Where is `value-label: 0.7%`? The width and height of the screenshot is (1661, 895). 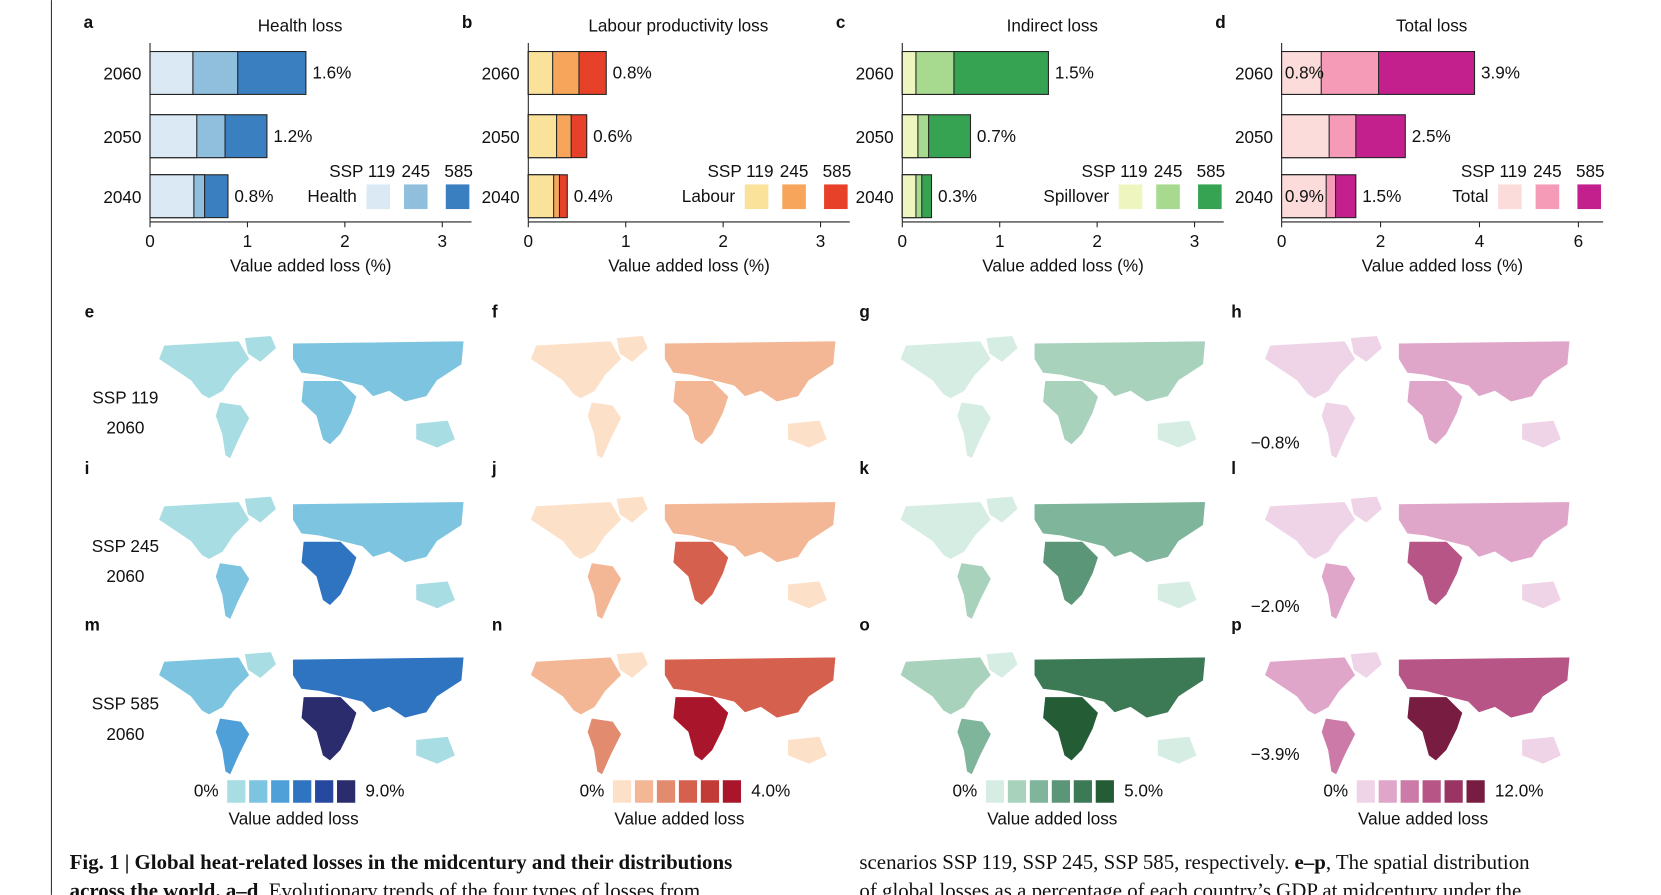
value-label: 0.7% is located at coordinates (996, 136).